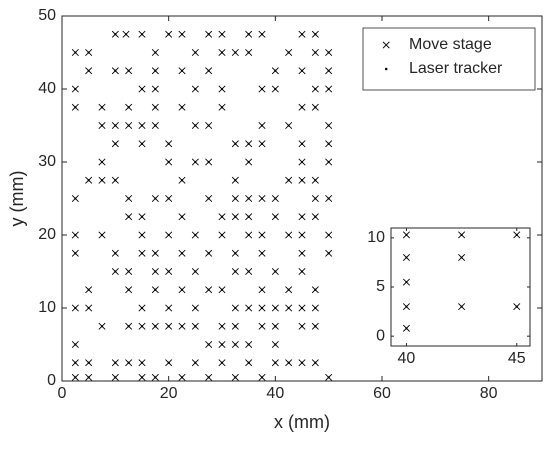 The width and height of the screenshot is (550, 451). What do you see at coordinates (47, 15) in the screenshot?
I see `y-tick-label: 50` at bounding box center [47, 15].